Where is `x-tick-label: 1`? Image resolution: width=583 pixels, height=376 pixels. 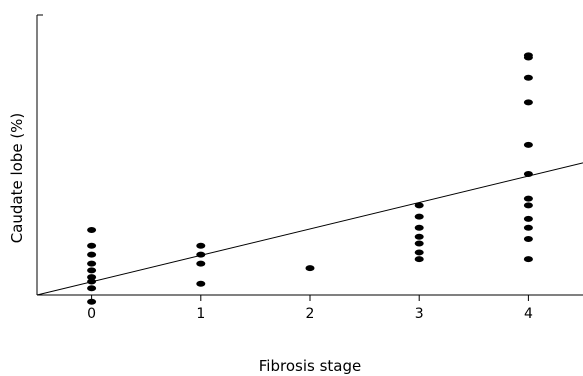
x-tick-label: 1 is located at coordinates (200, 314).